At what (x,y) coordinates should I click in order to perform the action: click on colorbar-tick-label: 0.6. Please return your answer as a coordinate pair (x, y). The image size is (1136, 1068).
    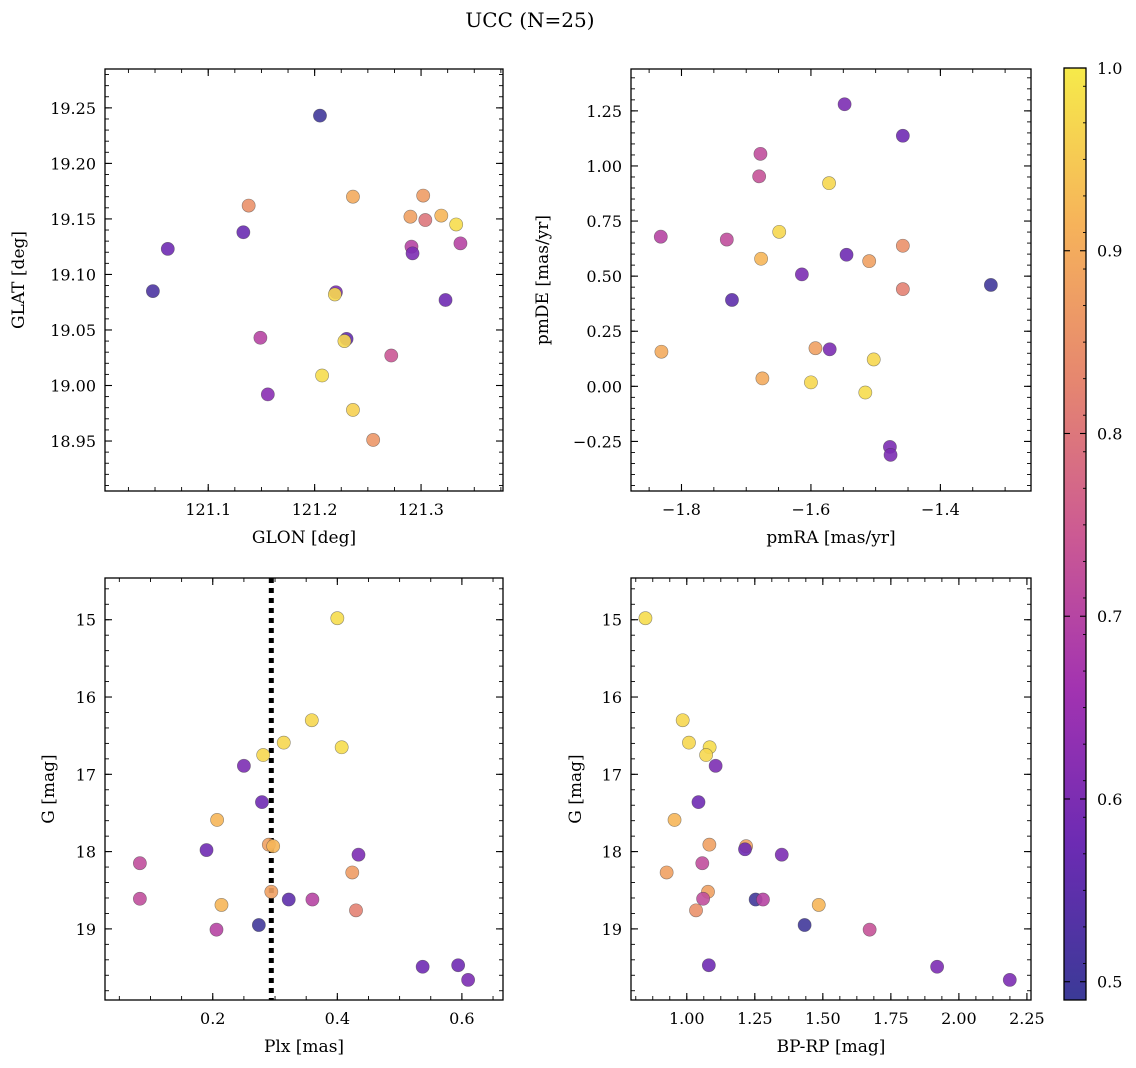
    Looking at the image, I should click on (1109, 799).